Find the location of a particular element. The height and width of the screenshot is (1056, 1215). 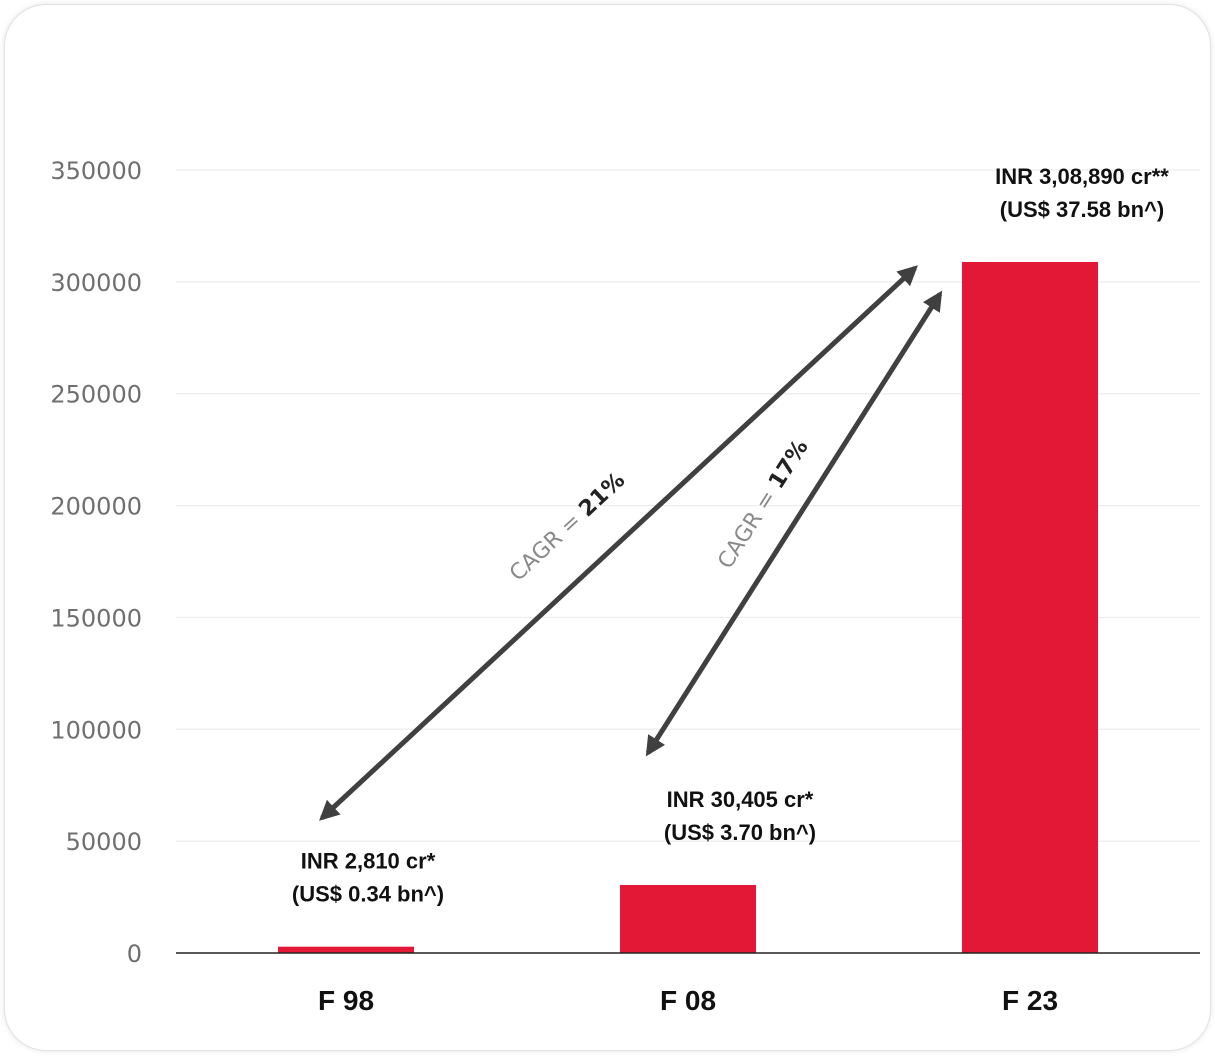

x-category-label: F 08 is located at coordinates (688, 1000).